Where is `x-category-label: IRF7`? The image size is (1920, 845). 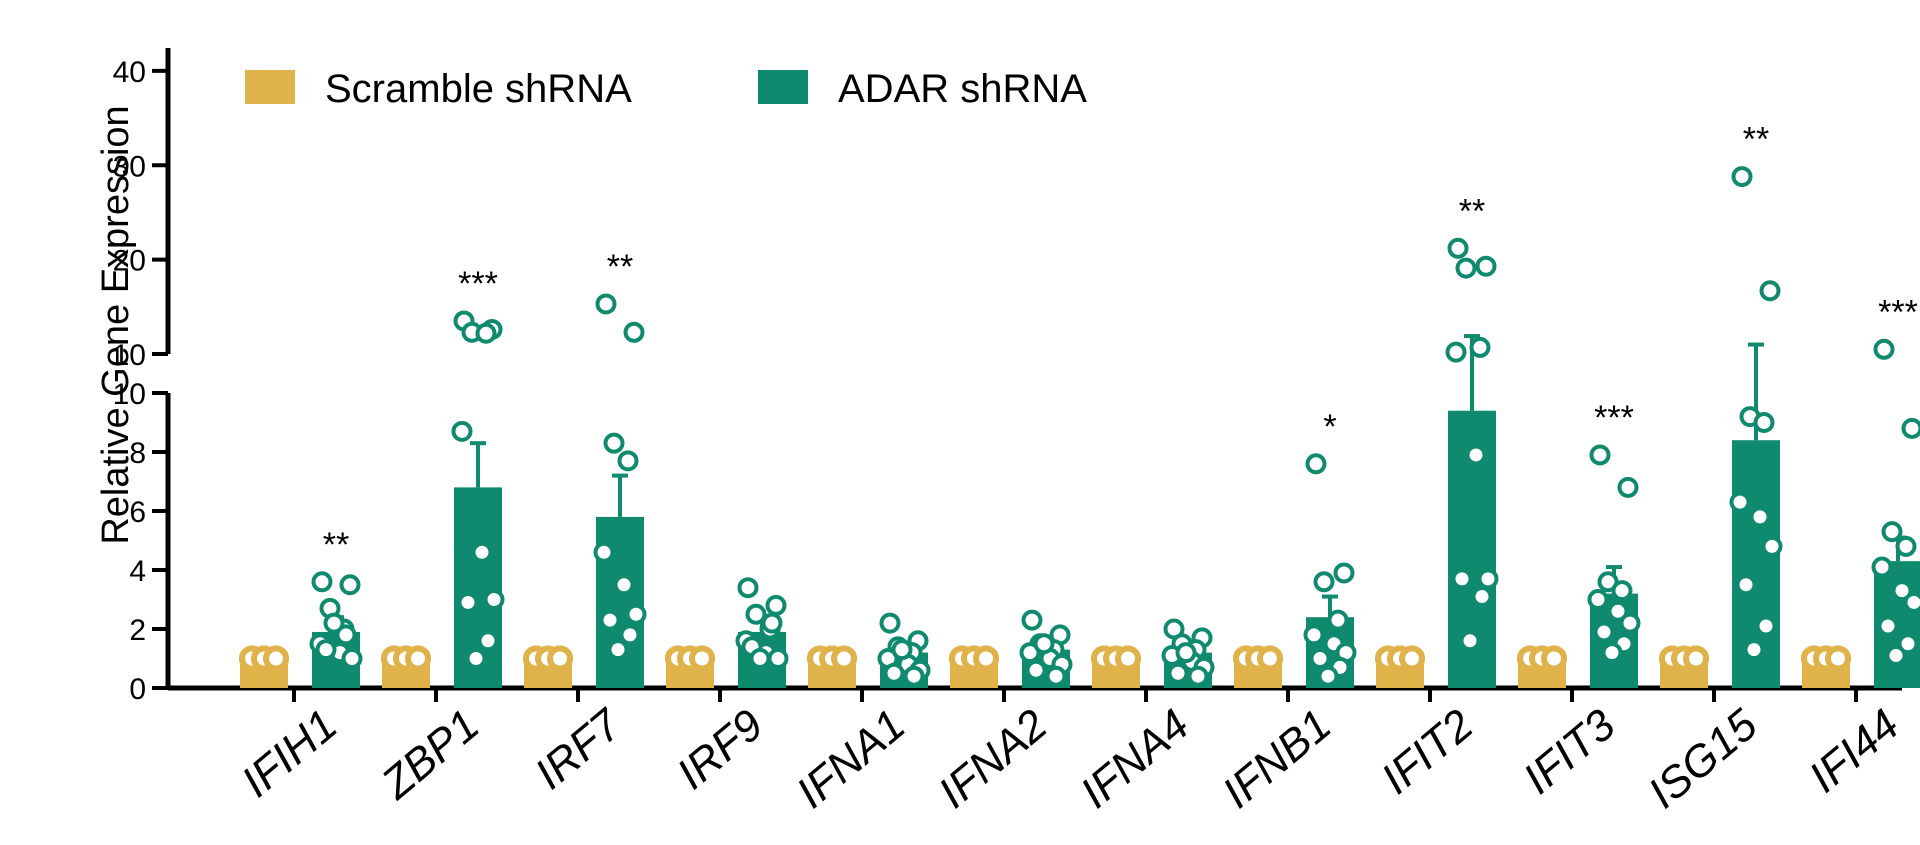
x-category-label: IRF7 is located at coordinates (579, 749).